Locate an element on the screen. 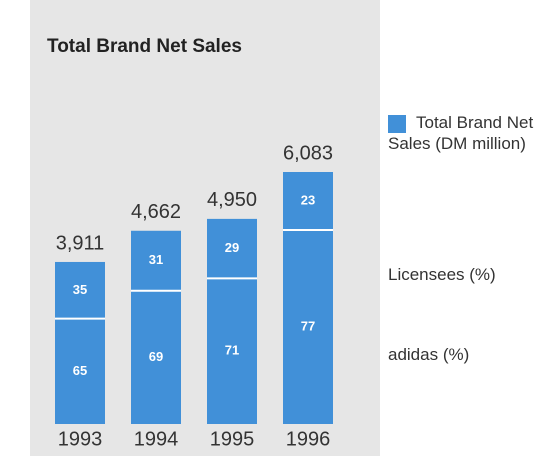  segment-label: 65 is located at coordinates (80, 370).